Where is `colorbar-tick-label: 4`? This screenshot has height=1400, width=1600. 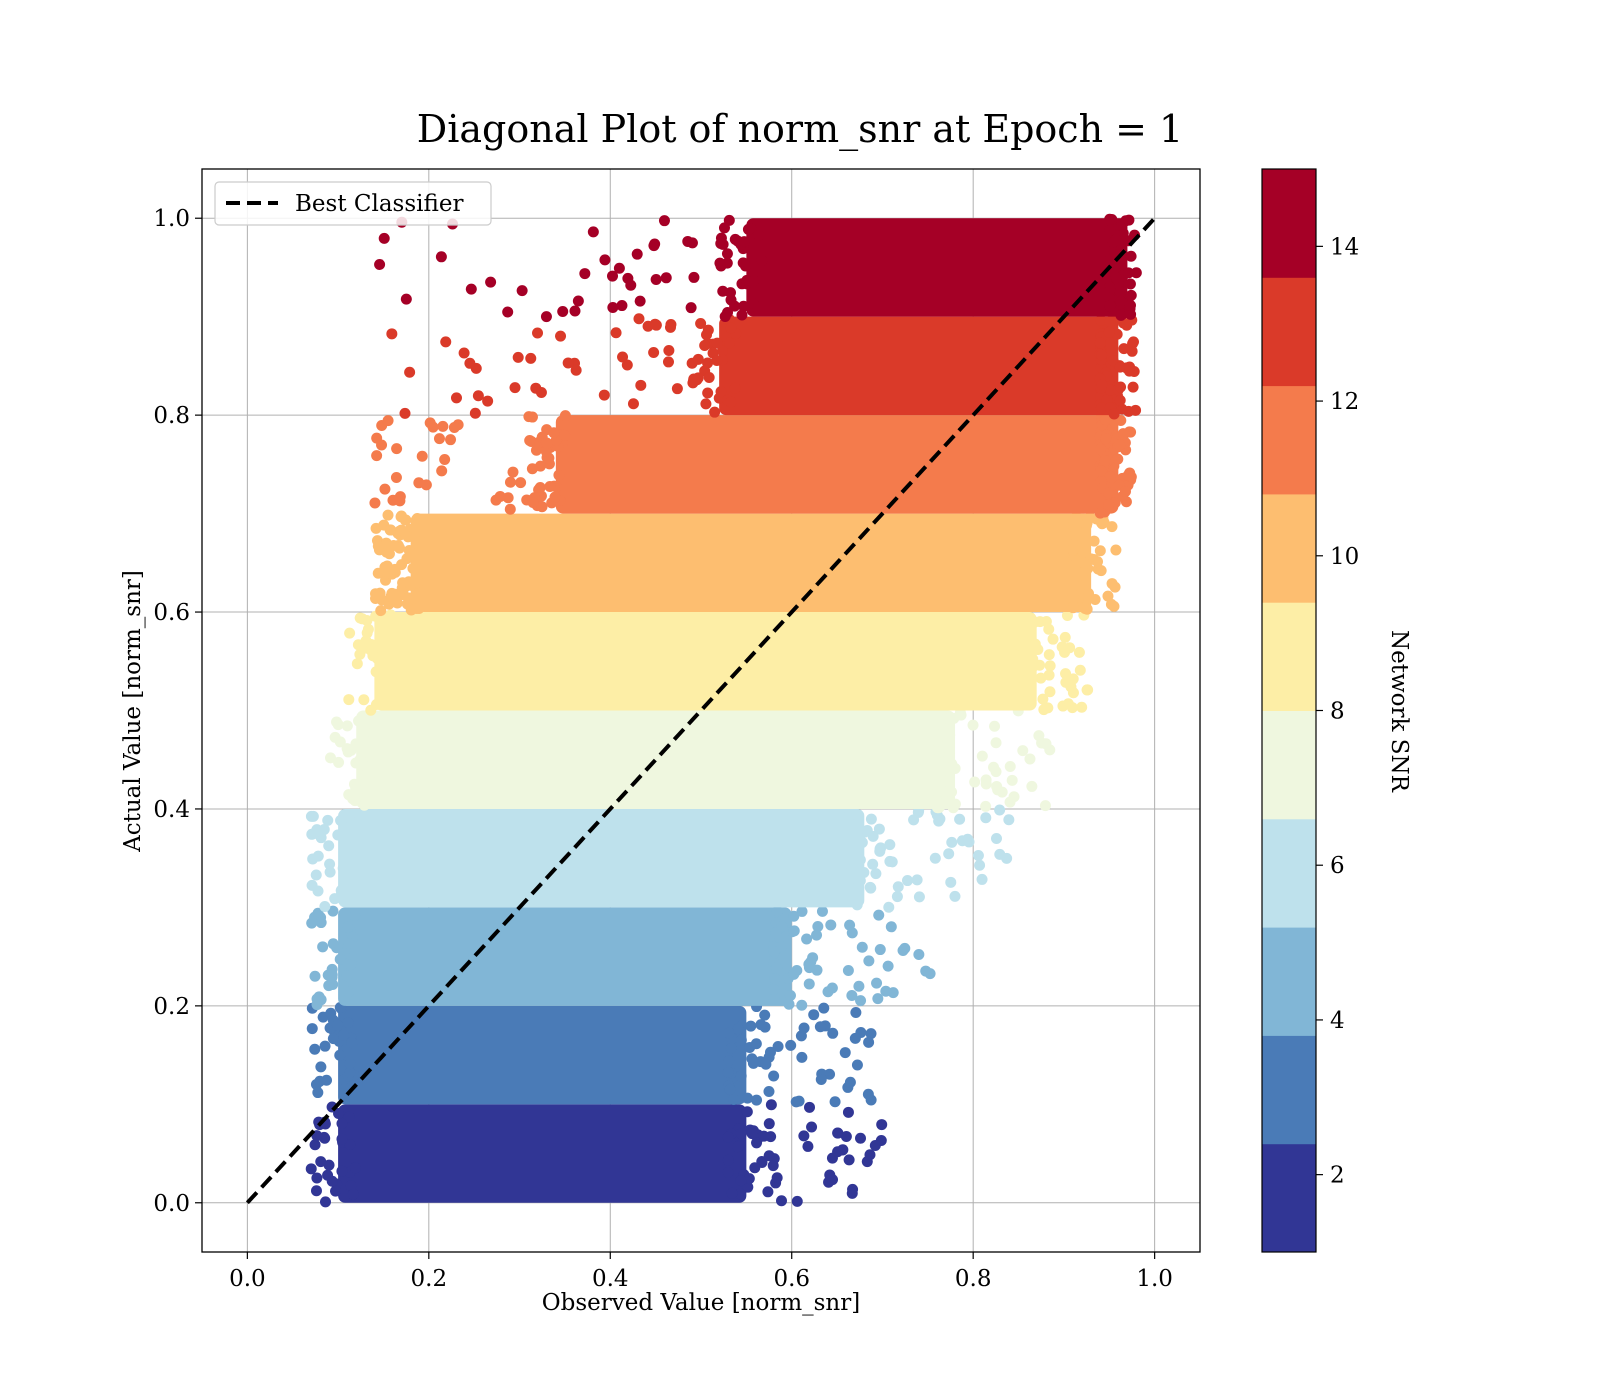
colorbar-tick-label: 4 is located at coordinates (1337, 1021).